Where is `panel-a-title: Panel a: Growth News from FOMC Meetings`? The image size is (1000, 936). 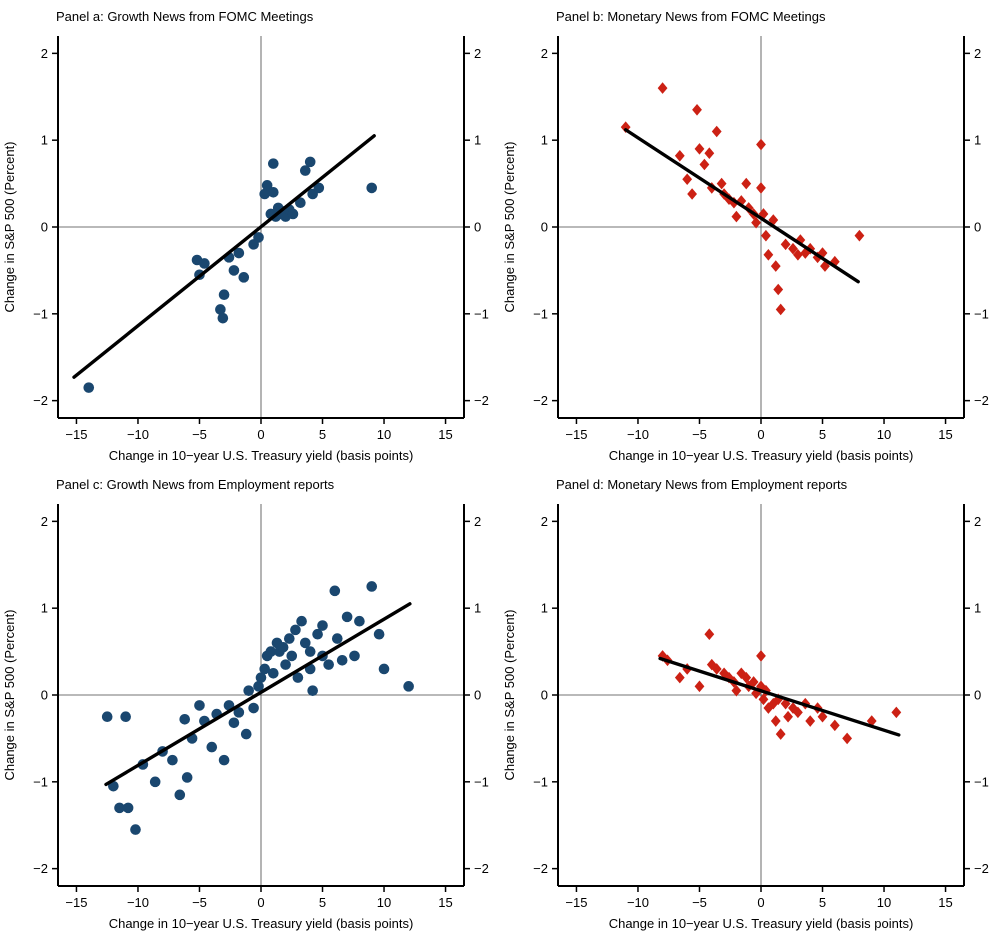 panel-a-title: Panel a: Growth News from FOMC Meetings is located at coordinates (185, 16).